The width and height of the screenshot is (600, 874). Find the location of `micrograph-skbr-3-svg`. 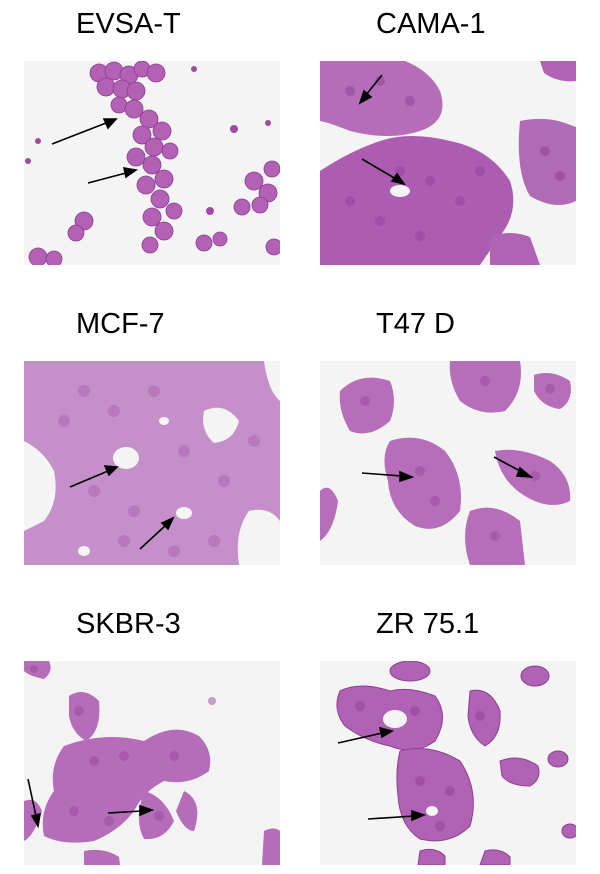

micrograph-skbr-3-svg is located at coordinates (152, 763).